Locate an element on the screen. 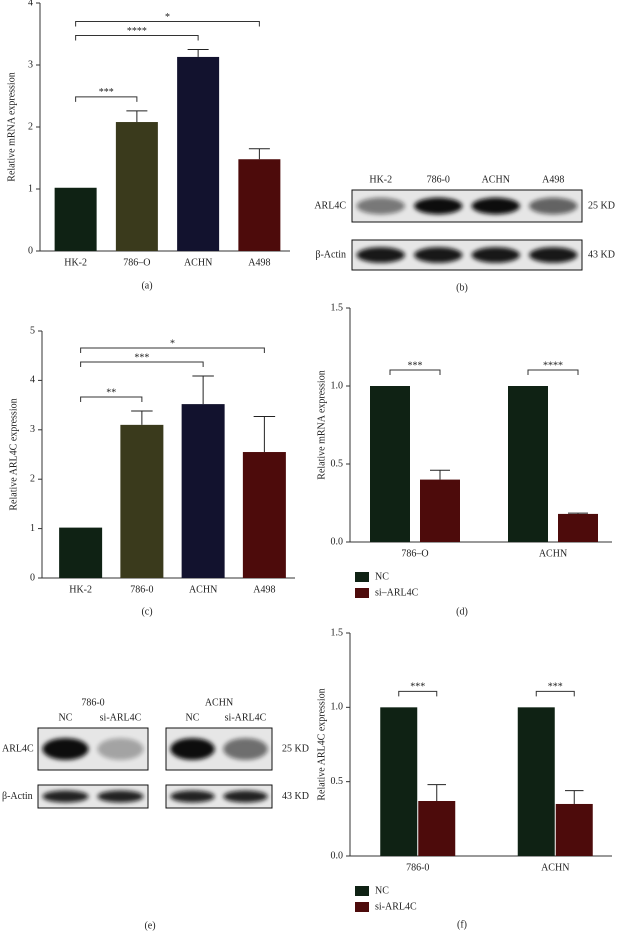  y-tick-label: 0.0 is located at coordinates (337, 541).